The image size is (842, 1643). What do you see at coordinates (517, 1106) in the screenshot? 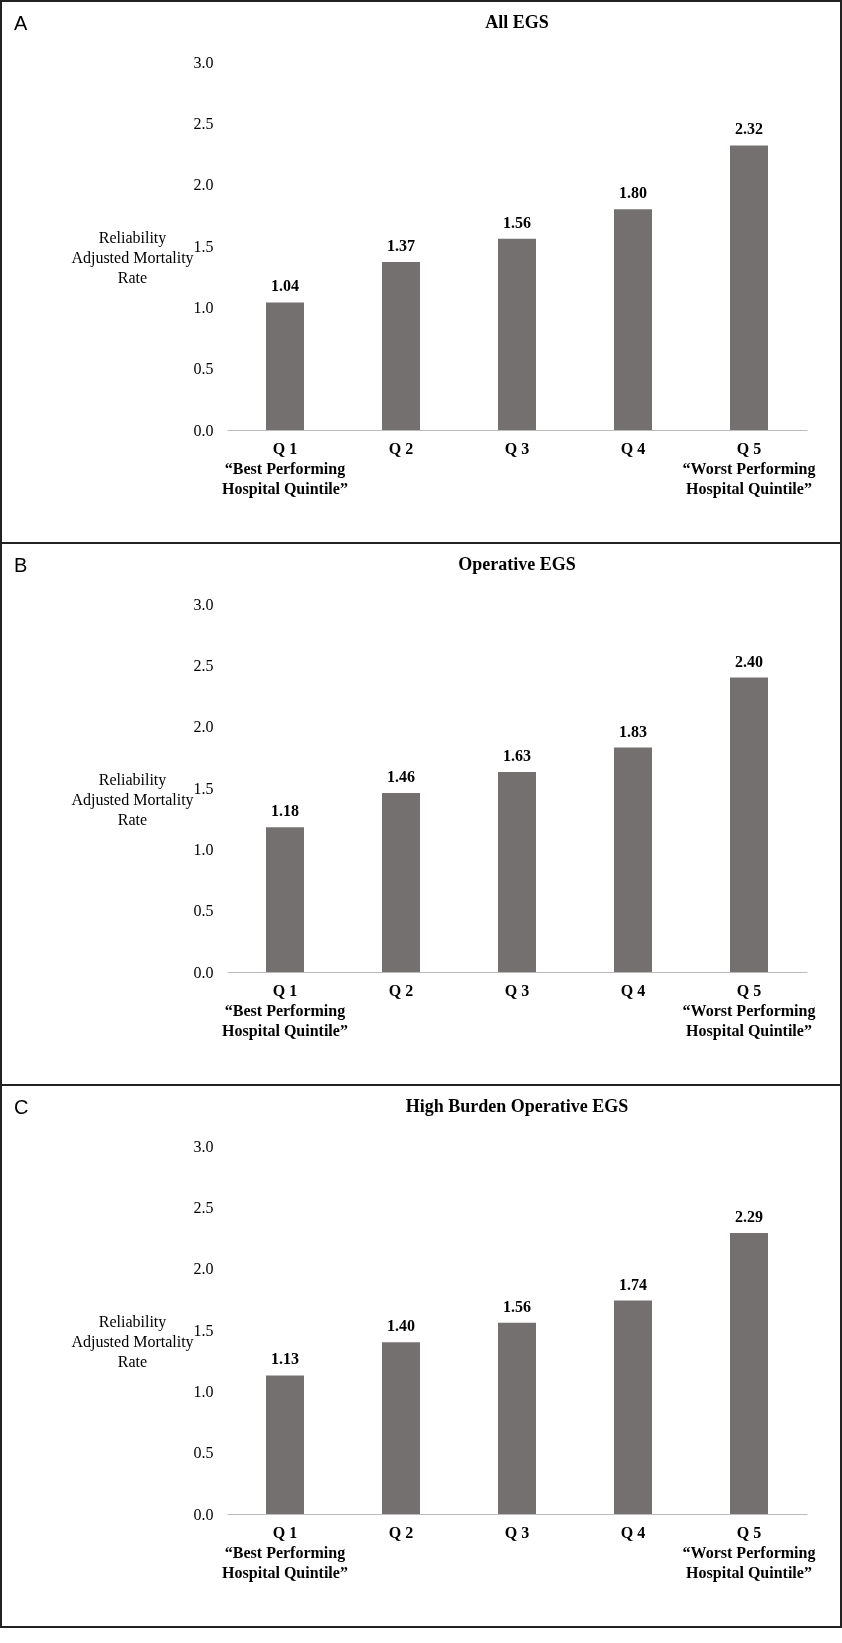
I see `chart-title: High Burden Operative EGS` at bounding box center [517, 1106].